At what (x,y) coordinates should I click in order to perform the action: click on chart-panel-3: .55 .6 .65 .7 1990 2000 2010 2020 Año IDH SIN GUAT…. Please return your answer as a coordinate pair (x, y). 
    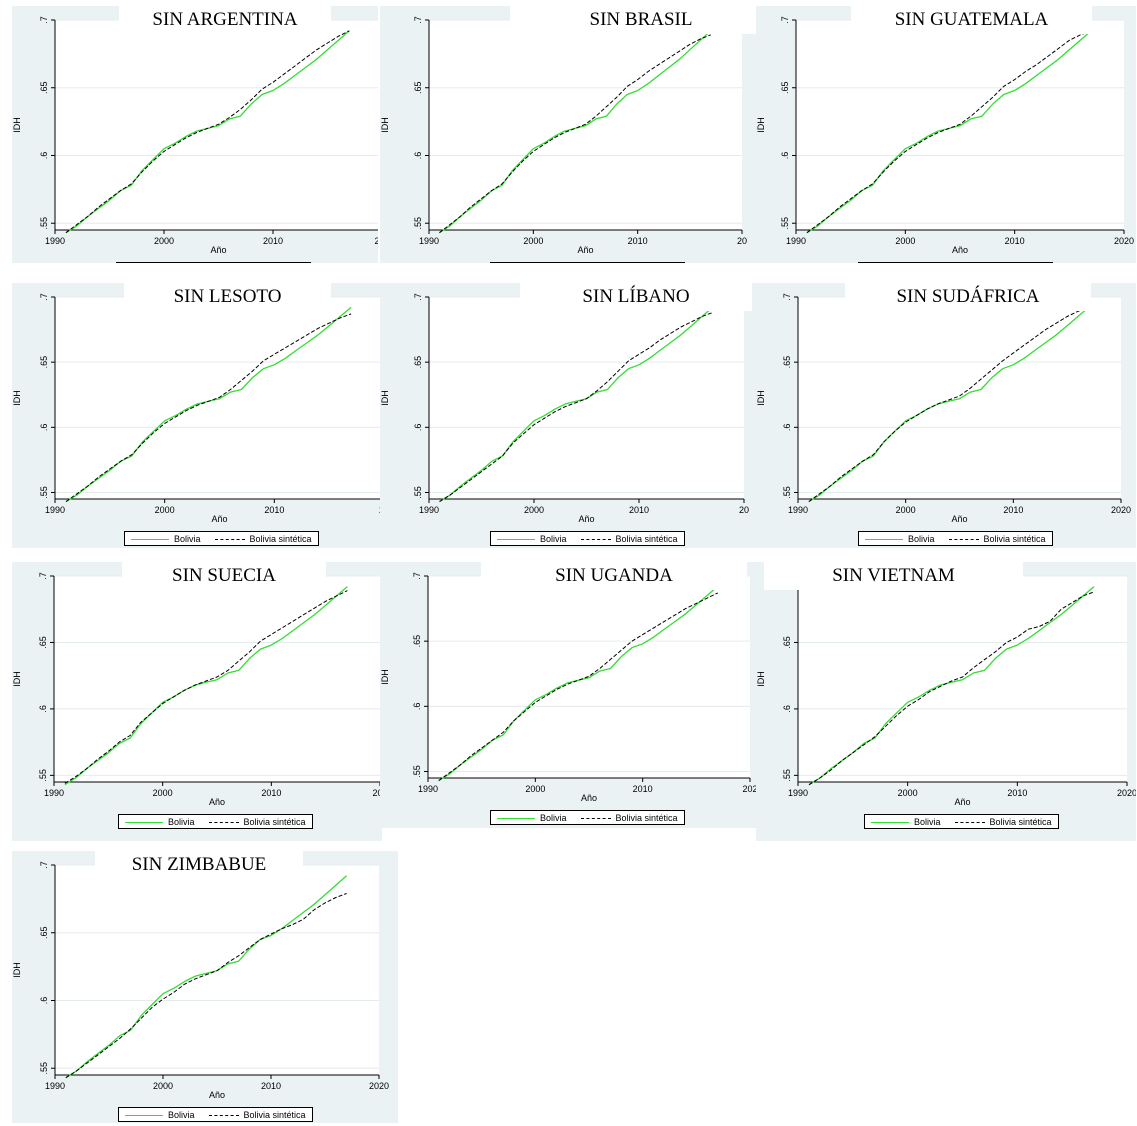
    Looking at the image, I should click on (946, 134).